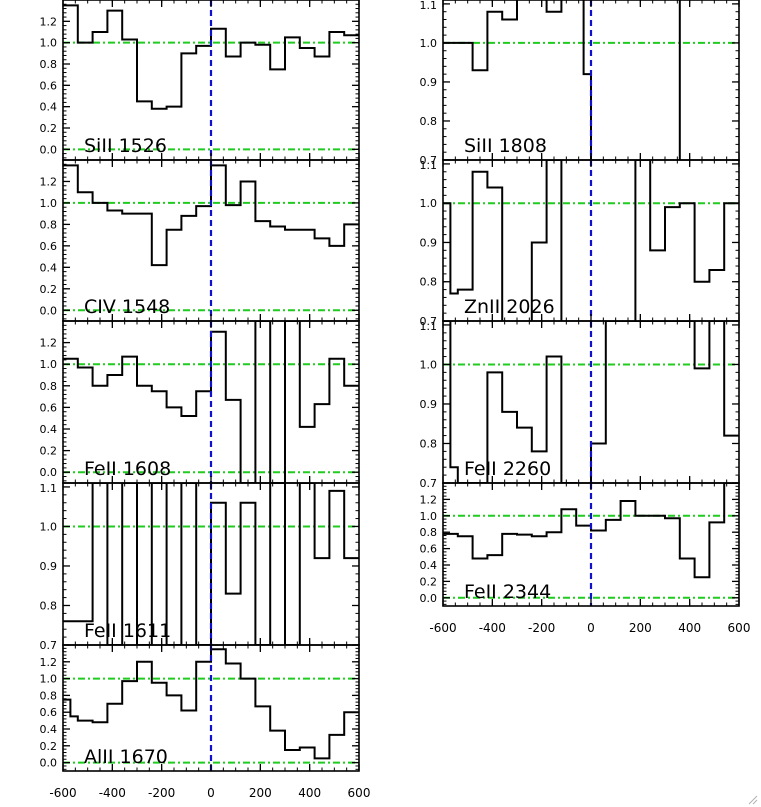 This screenshot has height=807, width=761. Describe the element at coordinates (200, 240) in the screenshot. I see `panel-civ-1548: 0.0 0.2 0.4 0.6 0.8 1.0 1.2 CIV 1548` at that location.